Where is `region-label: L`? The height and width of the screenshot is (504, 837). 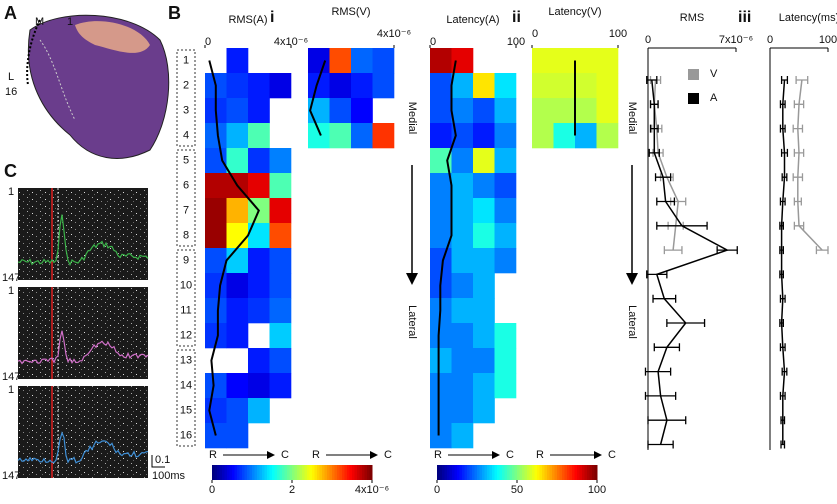 region-label: L is located at coordinates (11, 77).